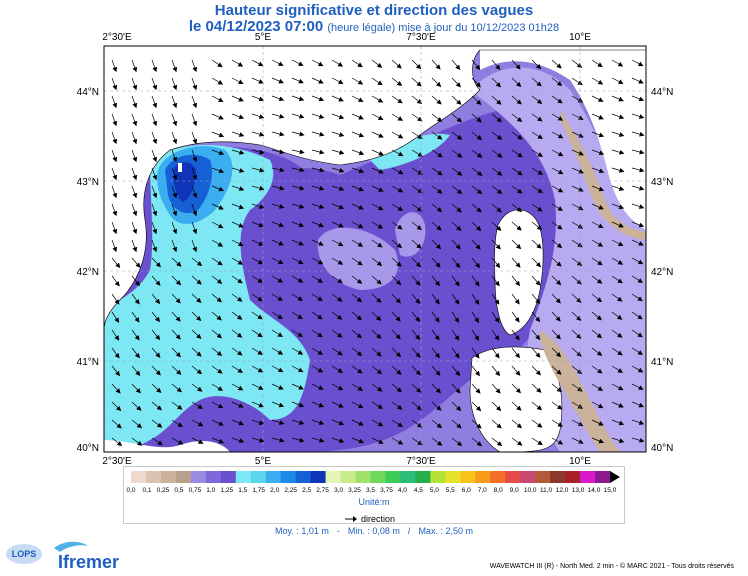 This screenshot has width=748, height=576. I want to click on legend-tick-label: 8,0, so click(498, 490).